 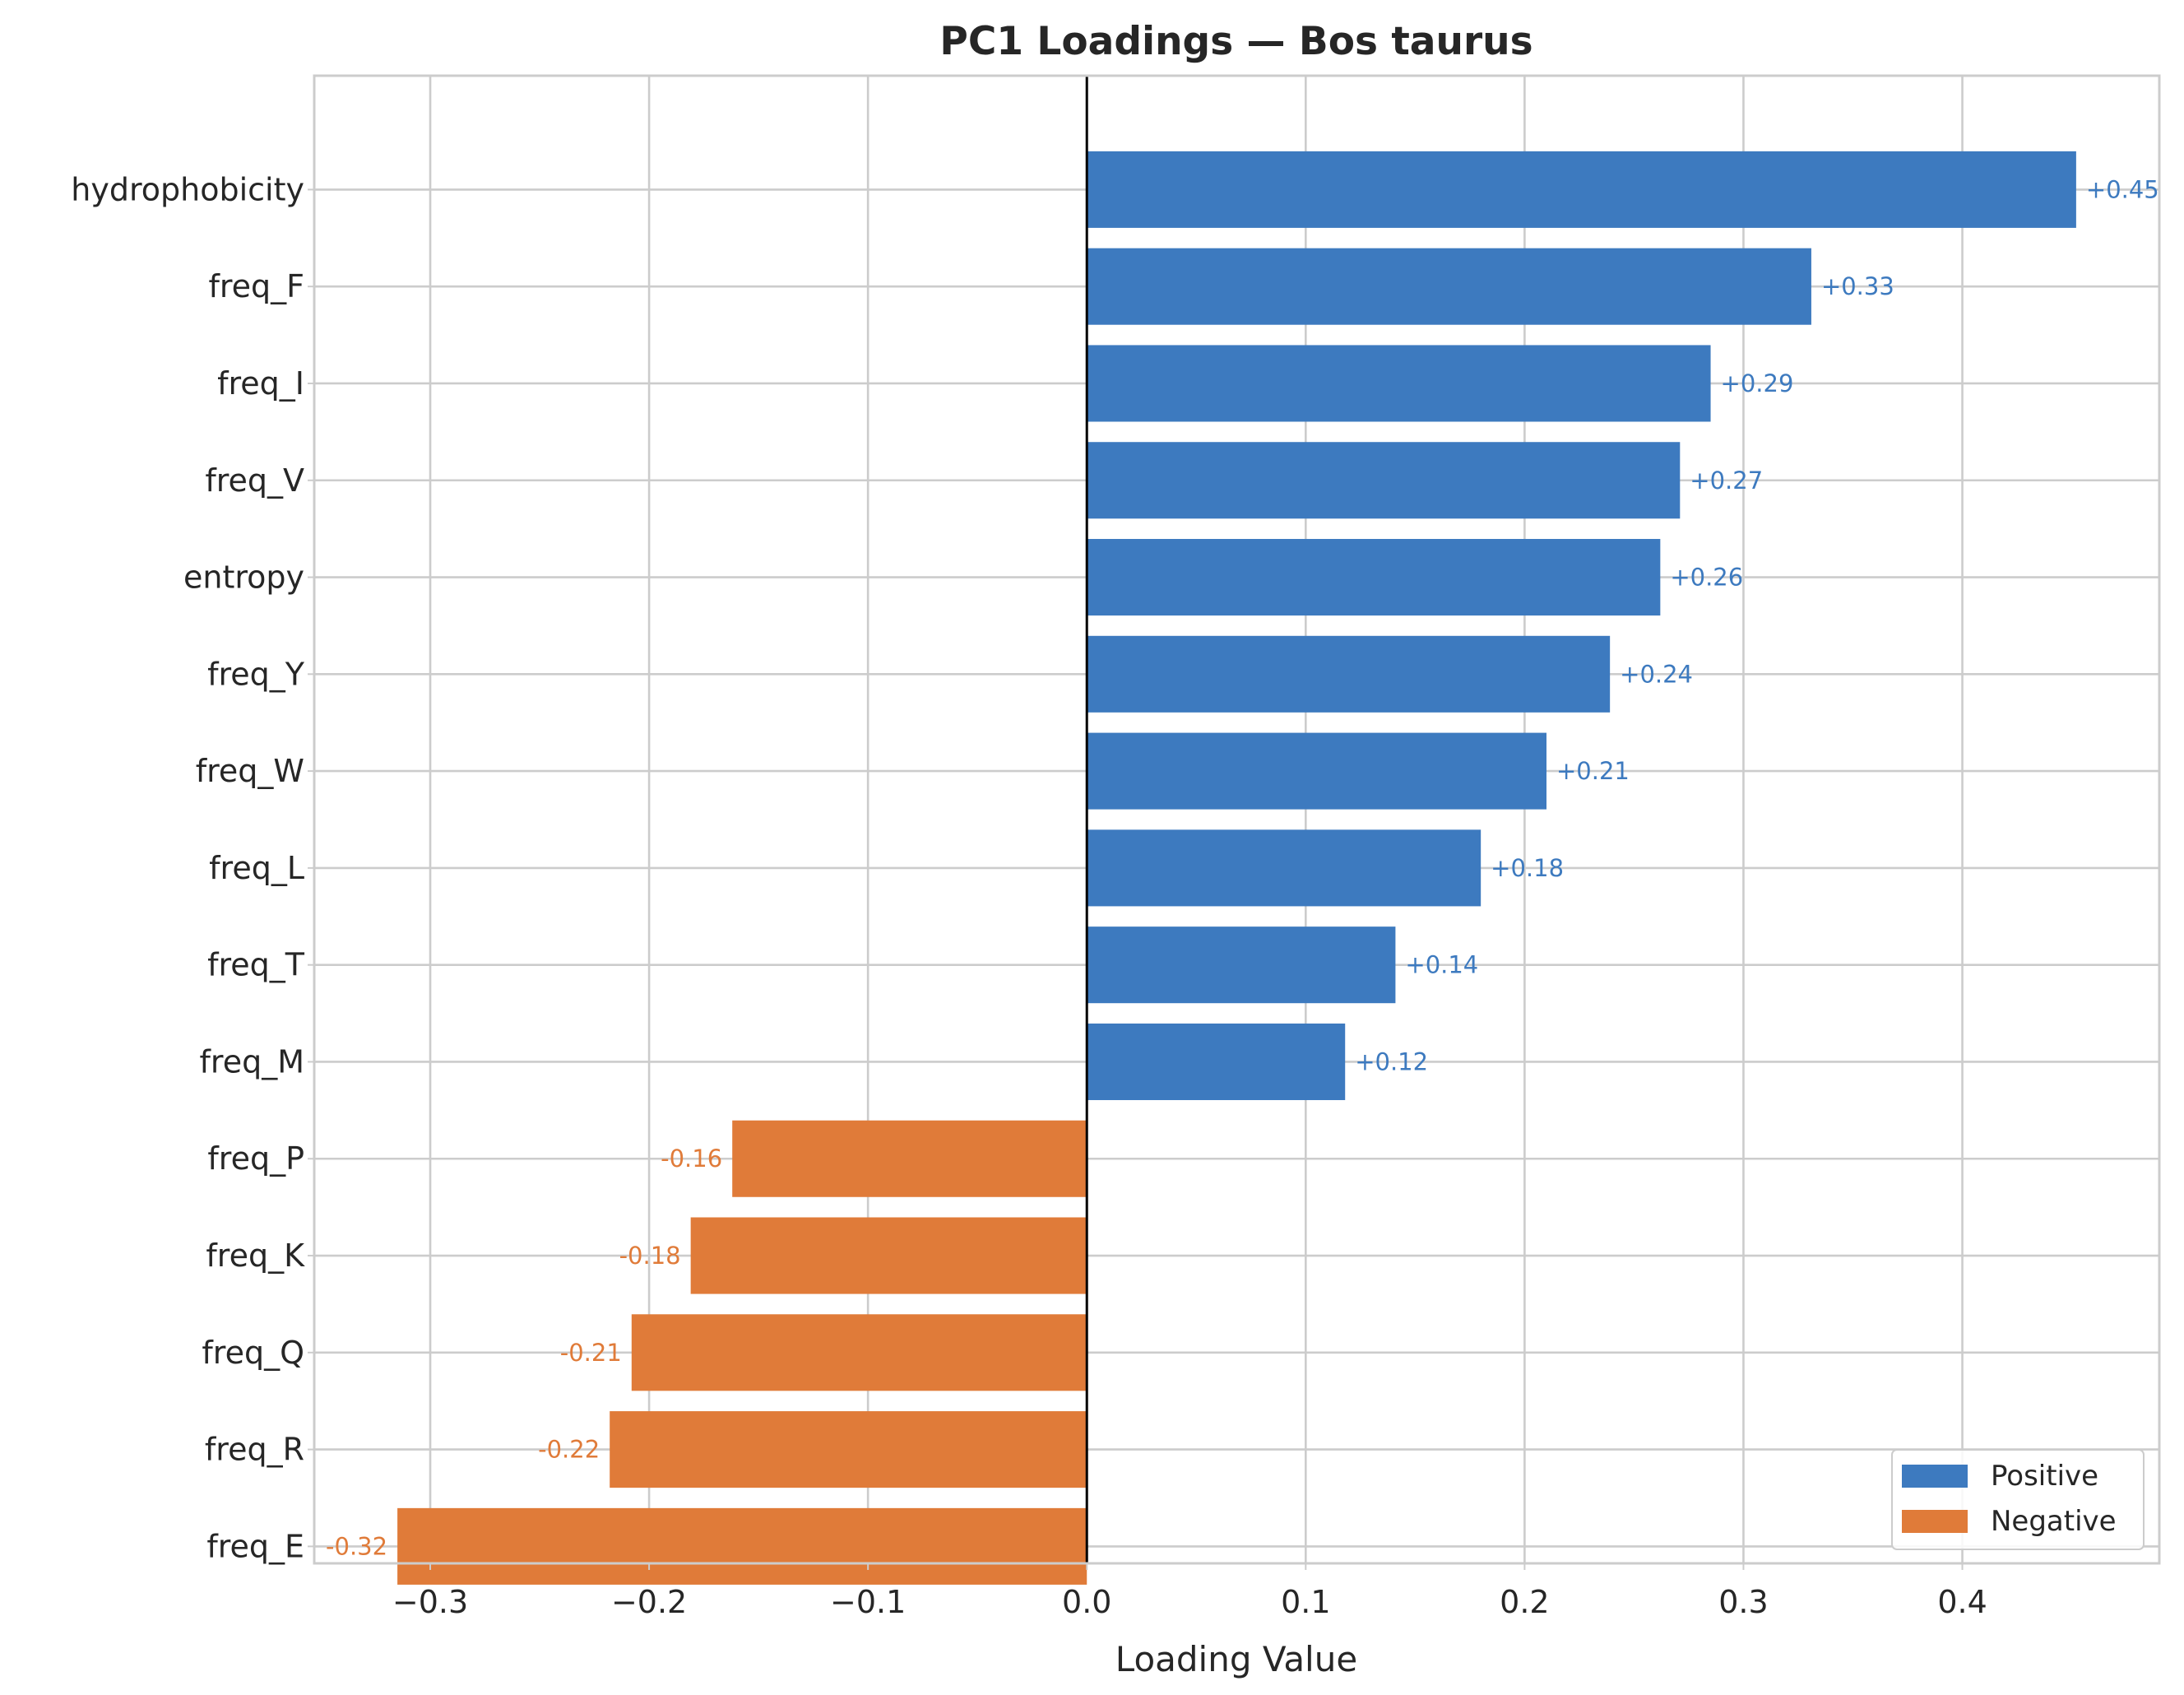 What do you see at coordinates (2122, 189) in the screenshot?
I see `data-label: +0.45` at bounding box center [2122, 189].